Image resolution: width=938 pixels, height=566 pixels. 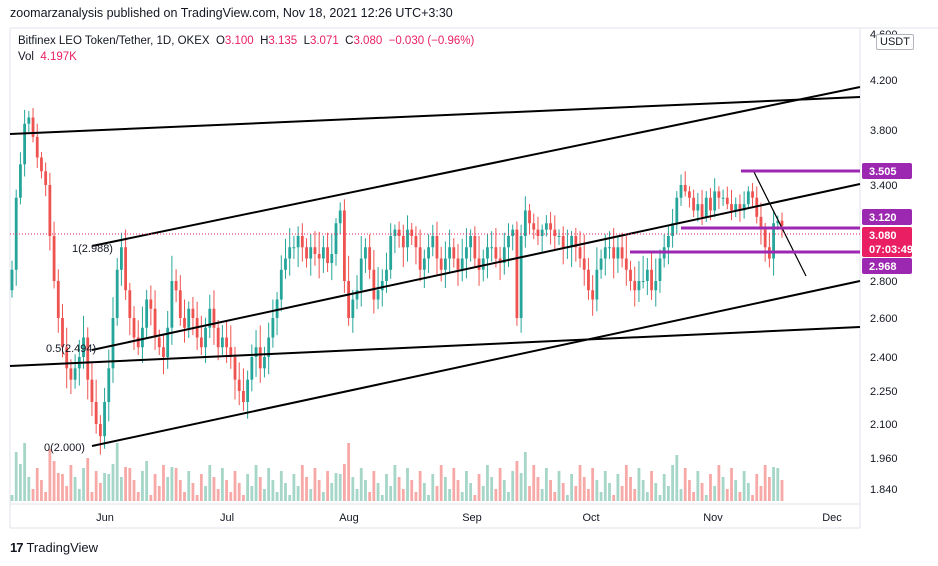 I want to click on y-tick-label: 2.800, so click(x=884, y=282).